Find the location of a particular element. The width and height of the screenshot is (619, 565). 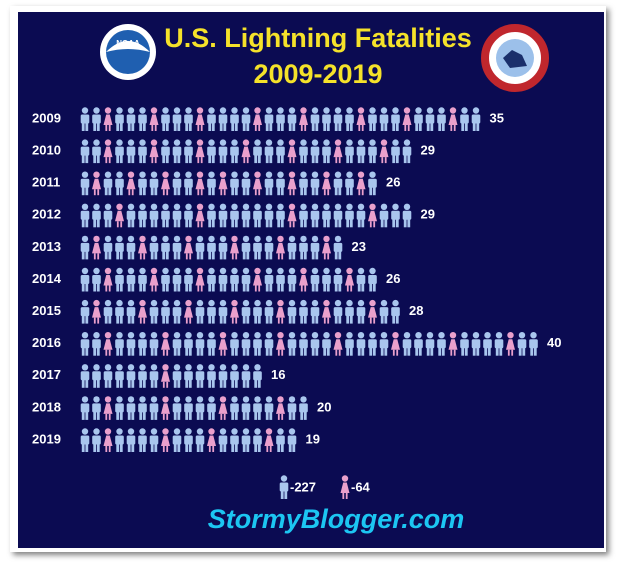

year-label: 2015 is located at coordinates (46, 310).